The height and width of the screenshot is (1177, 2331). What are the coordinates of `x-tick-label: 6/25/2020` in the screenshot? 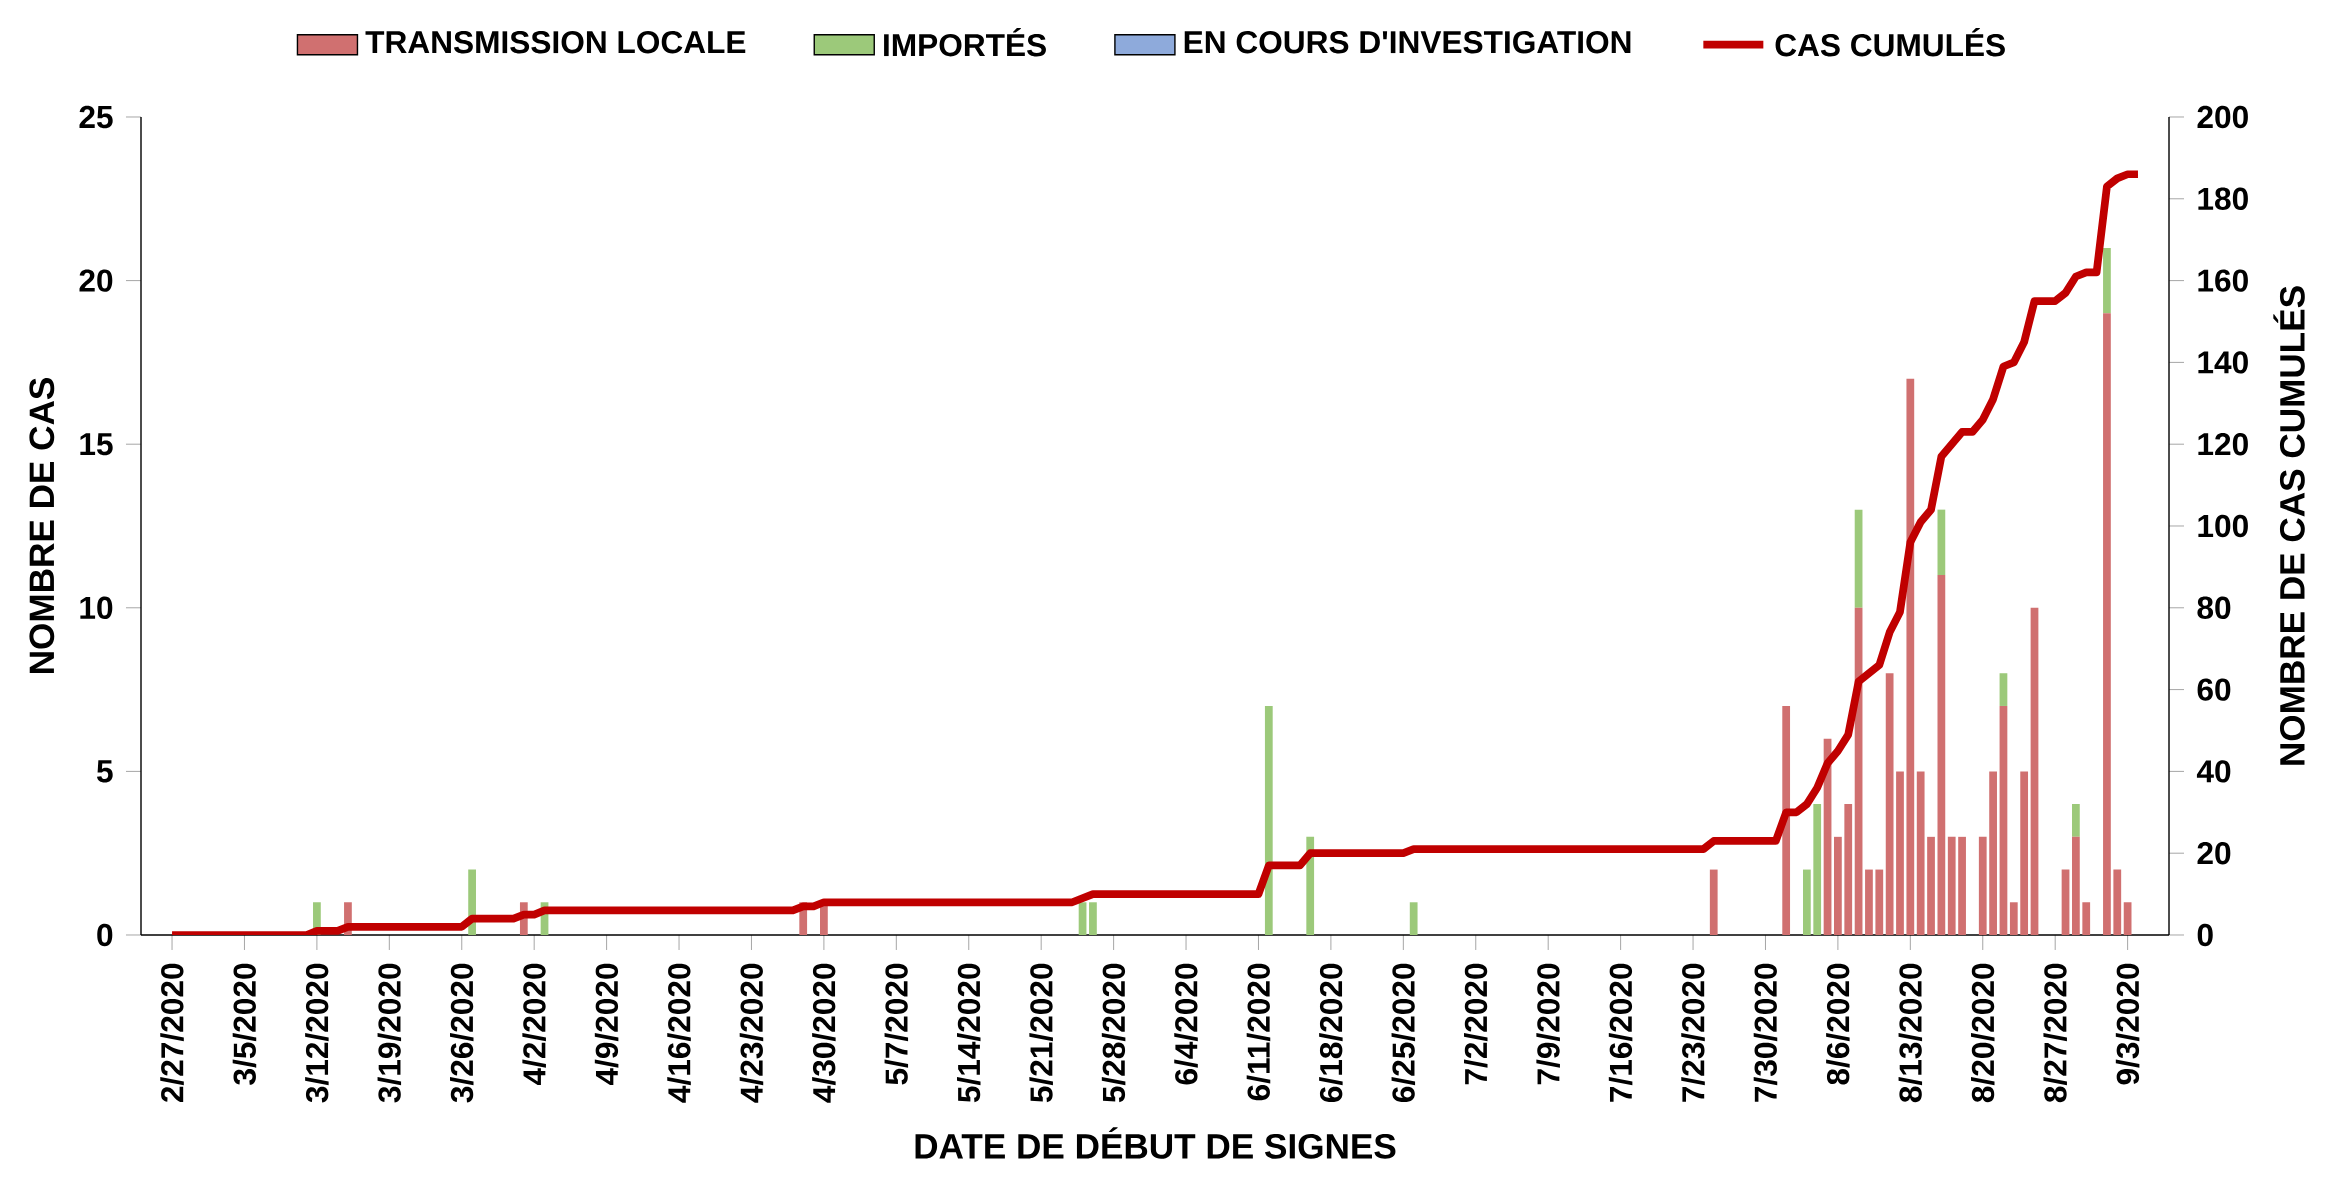 It's located at (1403, 1032).